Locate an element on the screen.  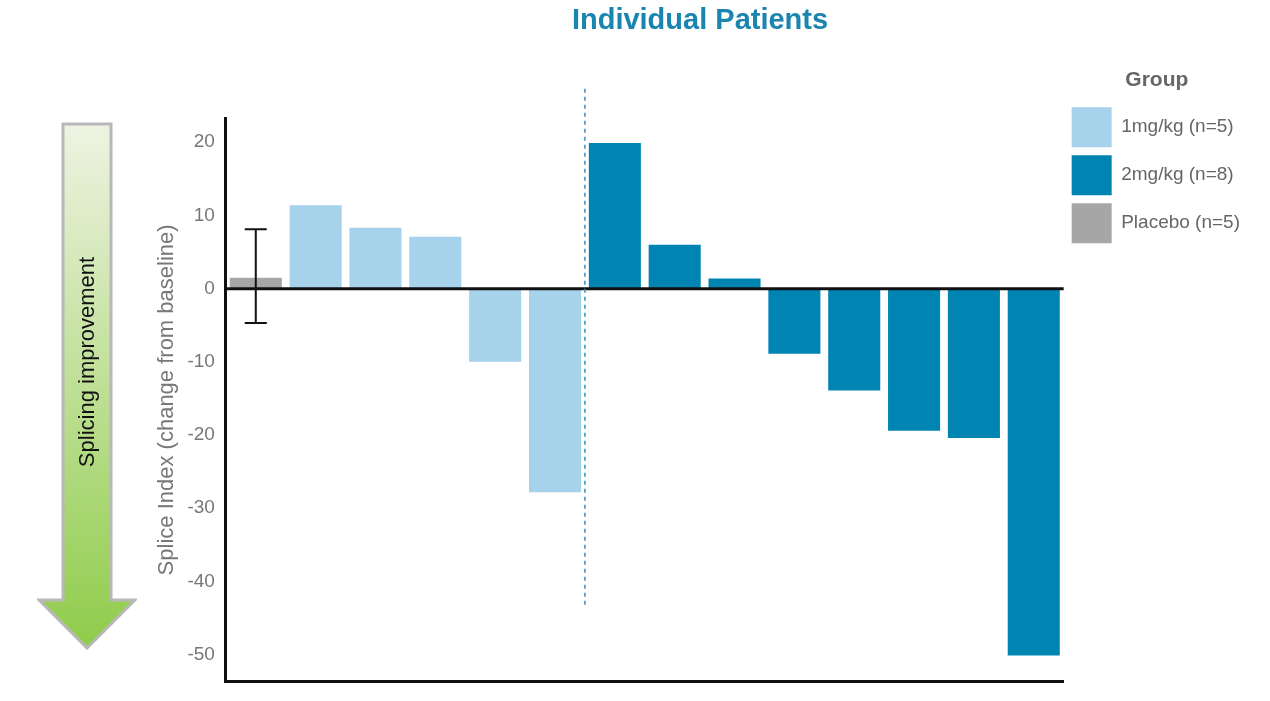
chart-title: Individual Patients is located at coordinates (700, 19).